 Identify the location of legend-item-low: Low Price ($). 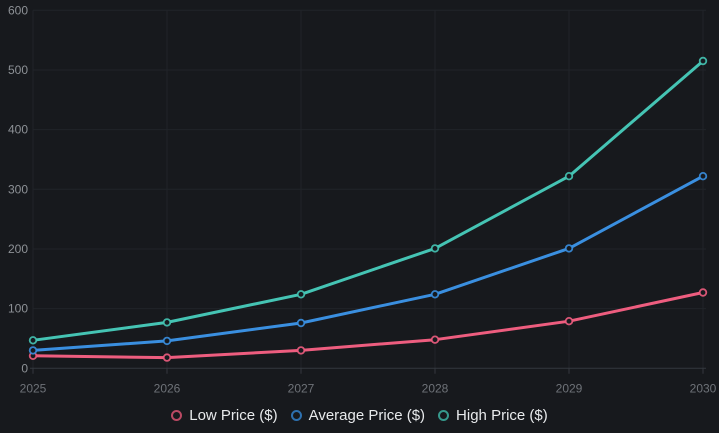
(224, 415).